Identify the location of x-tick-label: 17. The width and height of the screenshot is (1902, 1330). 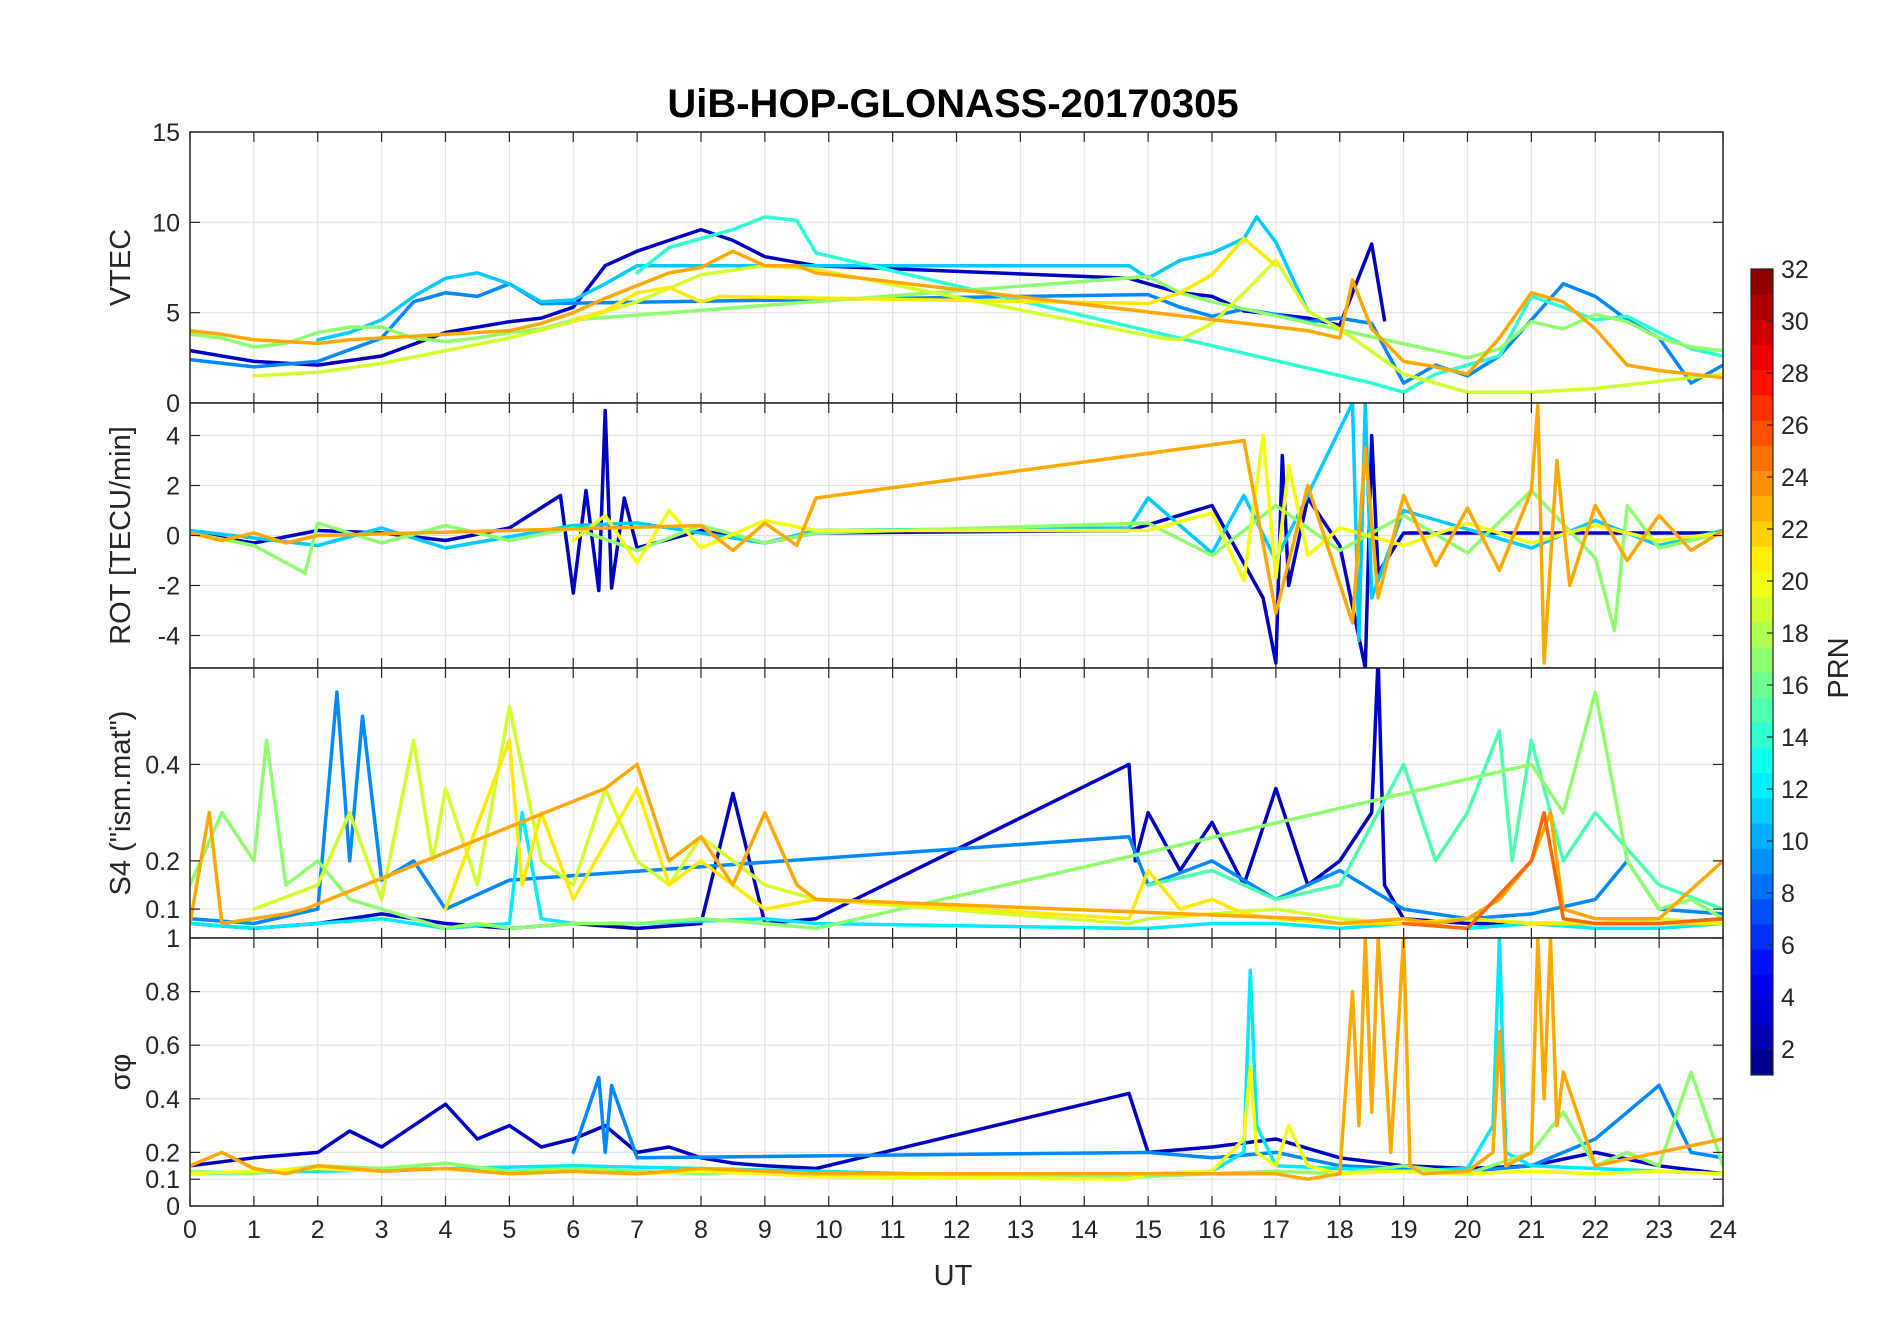
(1276, 1230).